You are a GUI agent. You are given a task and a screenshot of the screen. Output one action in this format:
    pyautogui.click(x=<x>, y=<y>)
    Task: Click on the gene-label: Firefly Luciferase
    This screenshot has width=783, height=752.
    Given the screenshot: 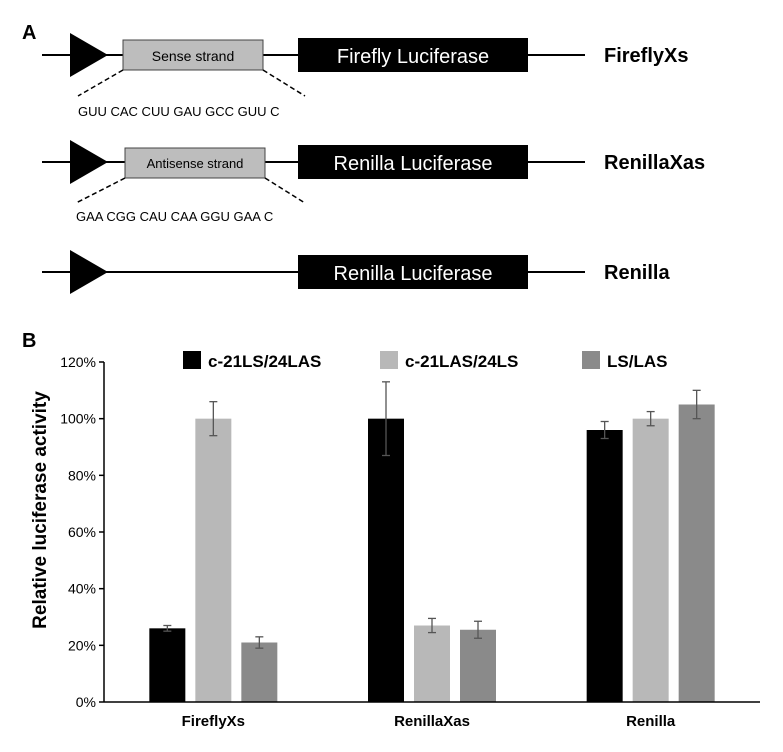 What is the action you would take?
    pyautogui.click(x=413, y=57)
    